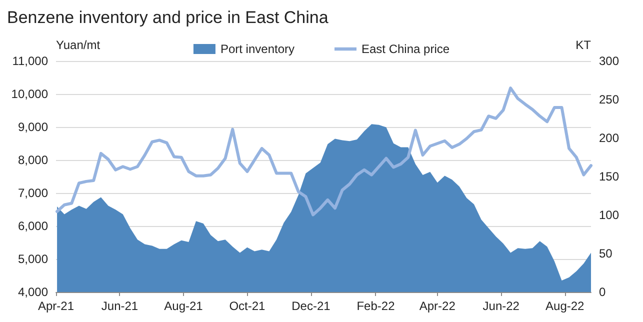 This screenshot has width=643, height=322. What do you see at coordinates (311, 306) in the screenshot?
I see `x-tick-label: Dec-21` at bounding box center [311, 306].